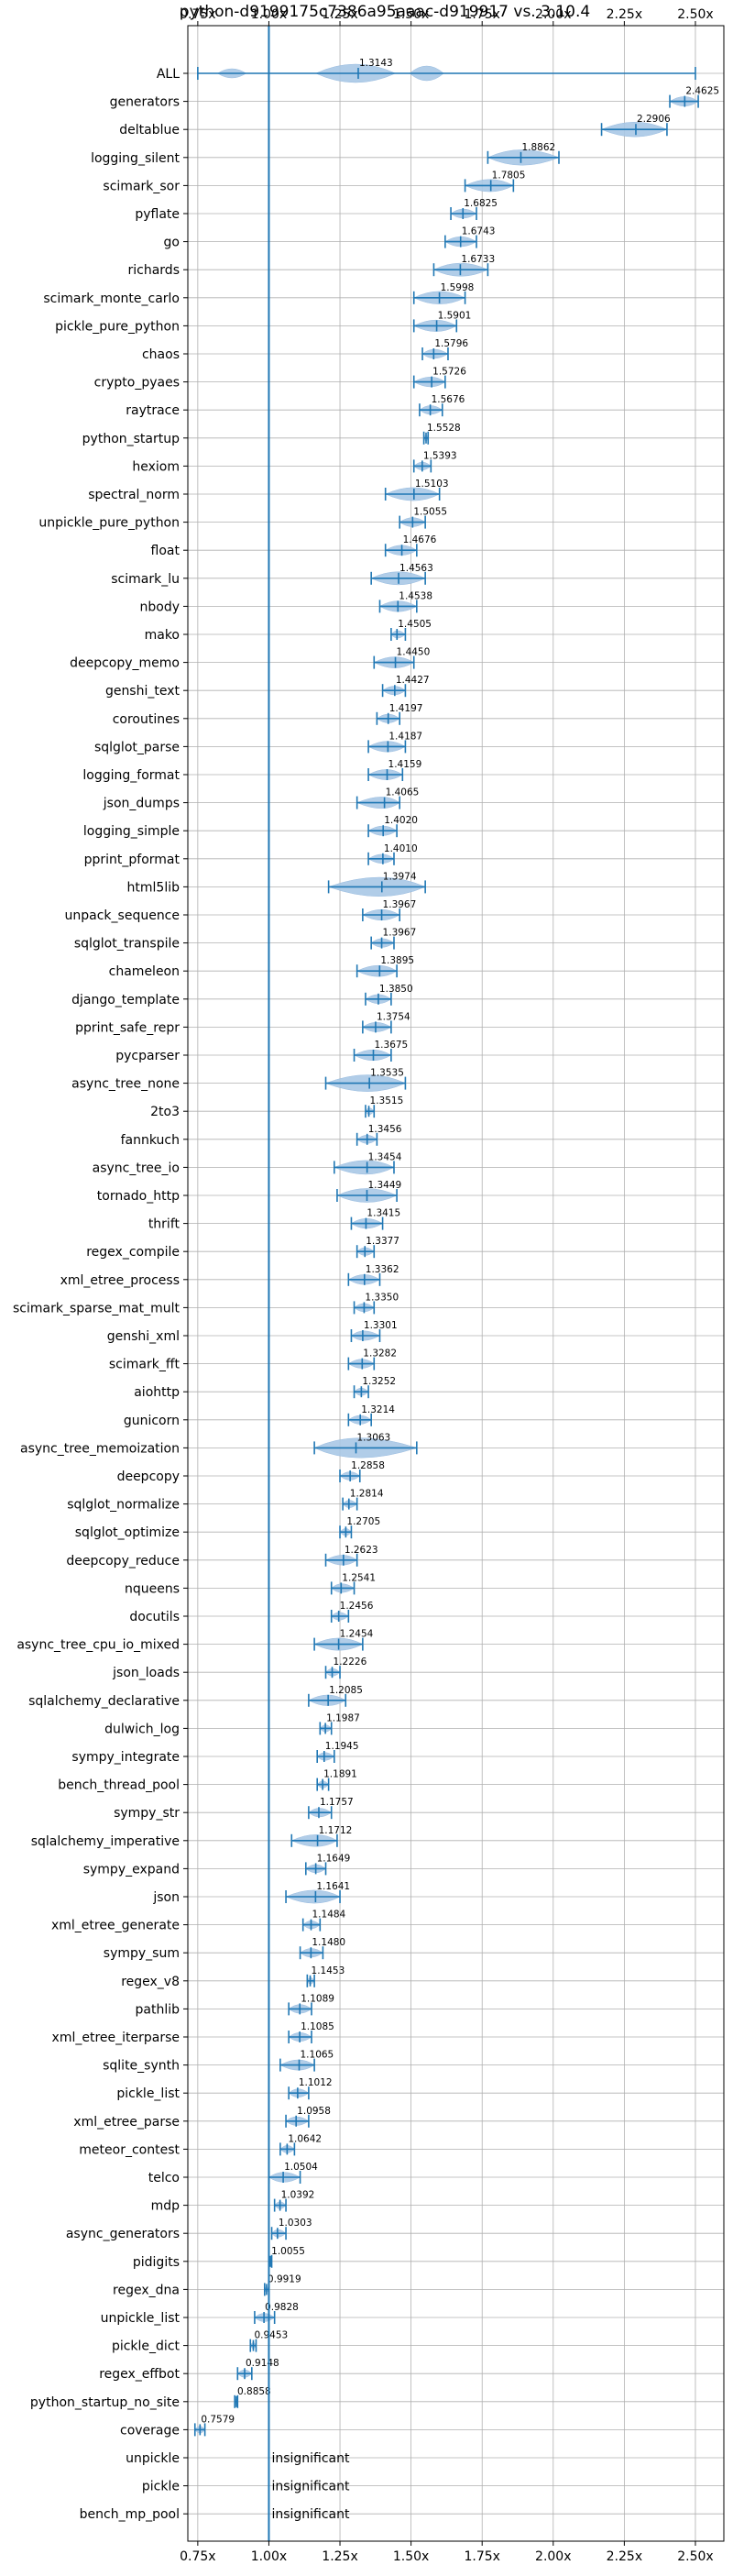 The image size is (733, 2576). What do you see at coordinates (154, 888) in the screenshot?
I see `benchmark-label: html5lib` at bounding box center [154, 888].